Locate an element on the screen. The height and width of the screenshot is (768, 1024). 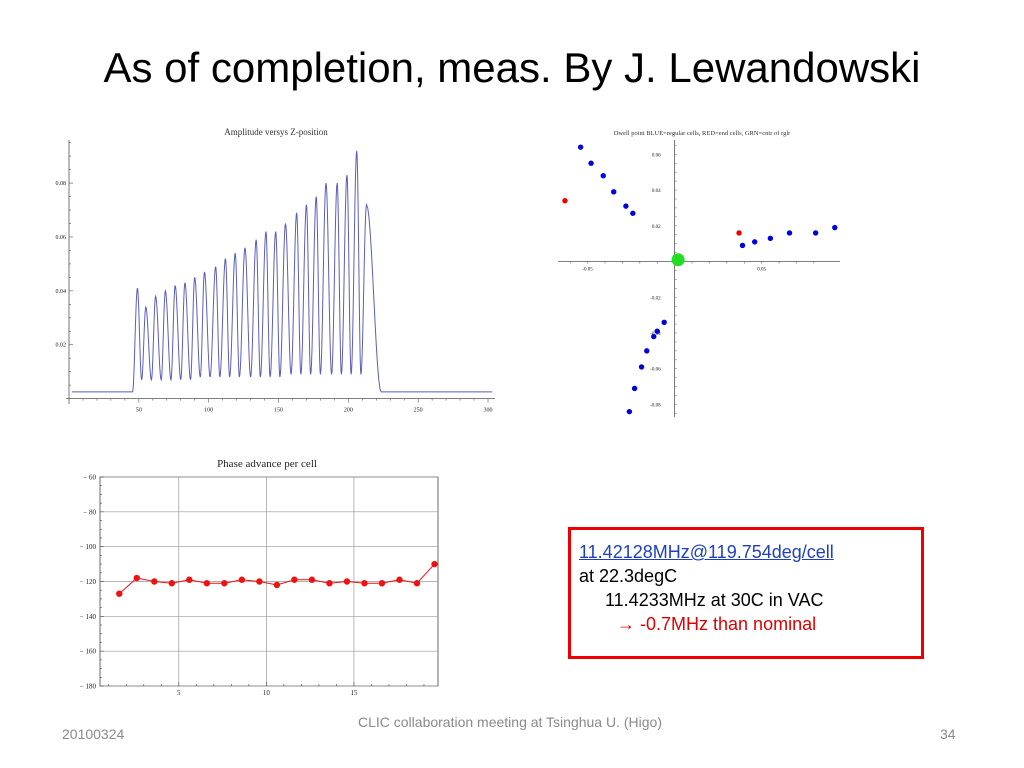
amplitude-x-tick-label: 50 is located at coordinates (139, 411).